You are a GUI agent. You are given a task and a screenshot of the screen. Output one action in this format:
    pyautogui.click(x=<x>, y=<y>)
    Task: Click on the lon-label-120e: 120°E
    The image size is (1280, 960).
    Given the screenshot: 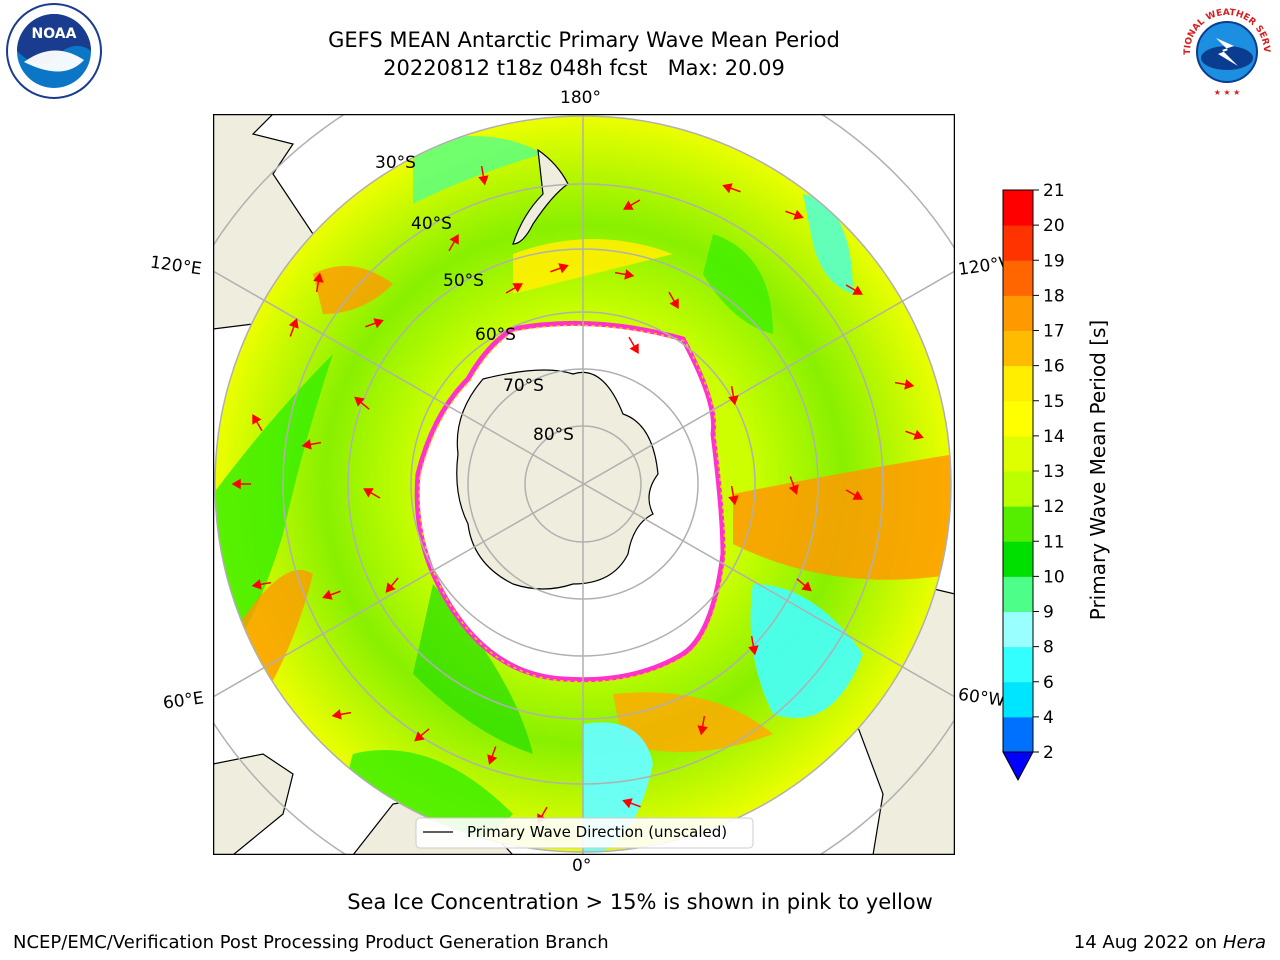 What is the action you would take?
    pyautogui.click(x=175, y=266)
    